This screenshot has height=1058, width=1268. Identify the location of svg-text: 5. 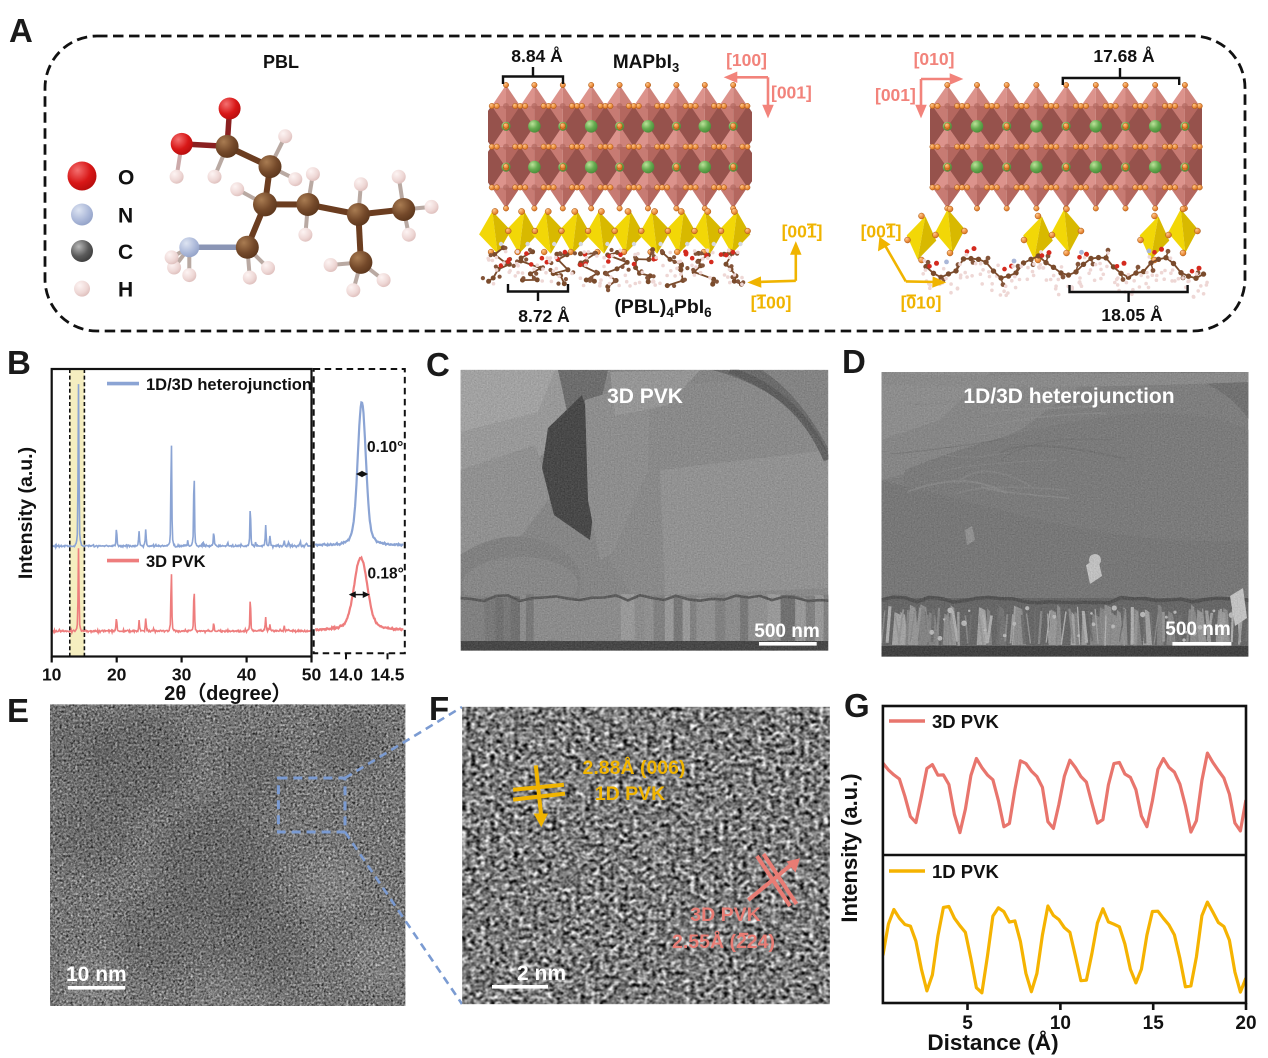
(967, 1023).